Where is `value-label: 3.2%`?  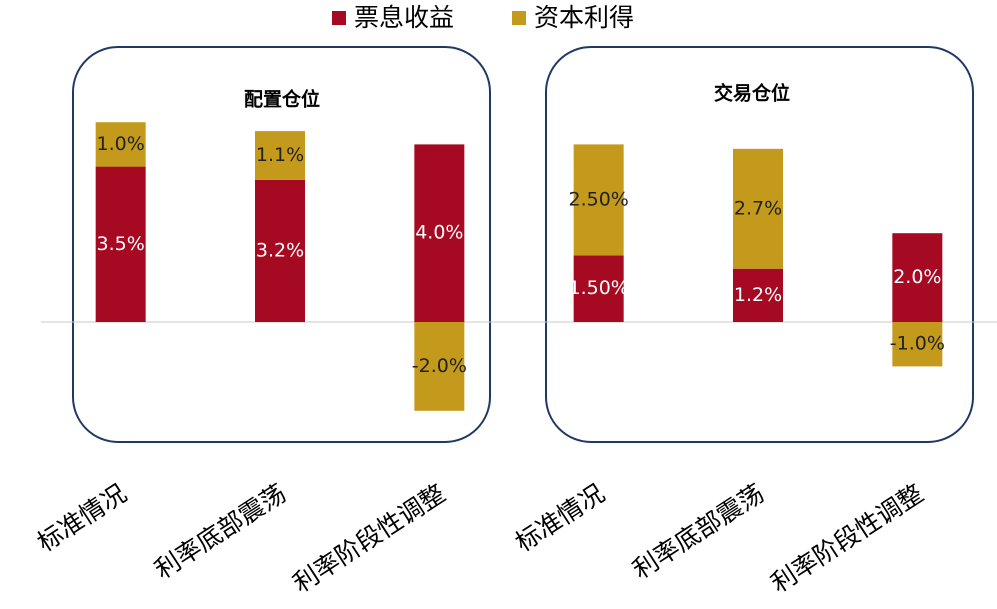
value-label: 3.2% is located at coordinates (280, 250).